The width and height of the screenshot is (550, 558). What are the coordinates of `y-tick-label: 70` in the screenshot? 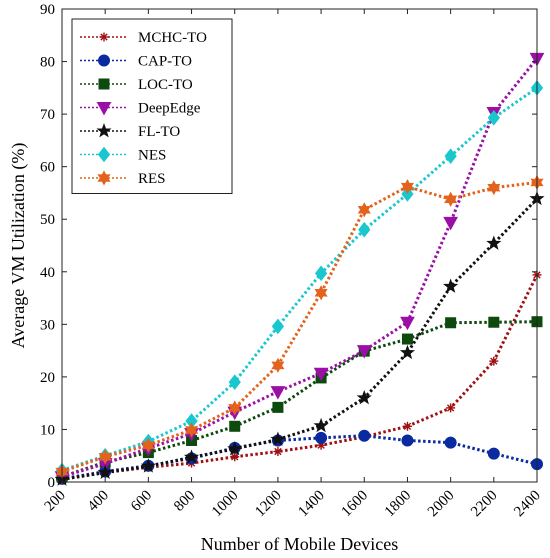 It's located at (47, 115).